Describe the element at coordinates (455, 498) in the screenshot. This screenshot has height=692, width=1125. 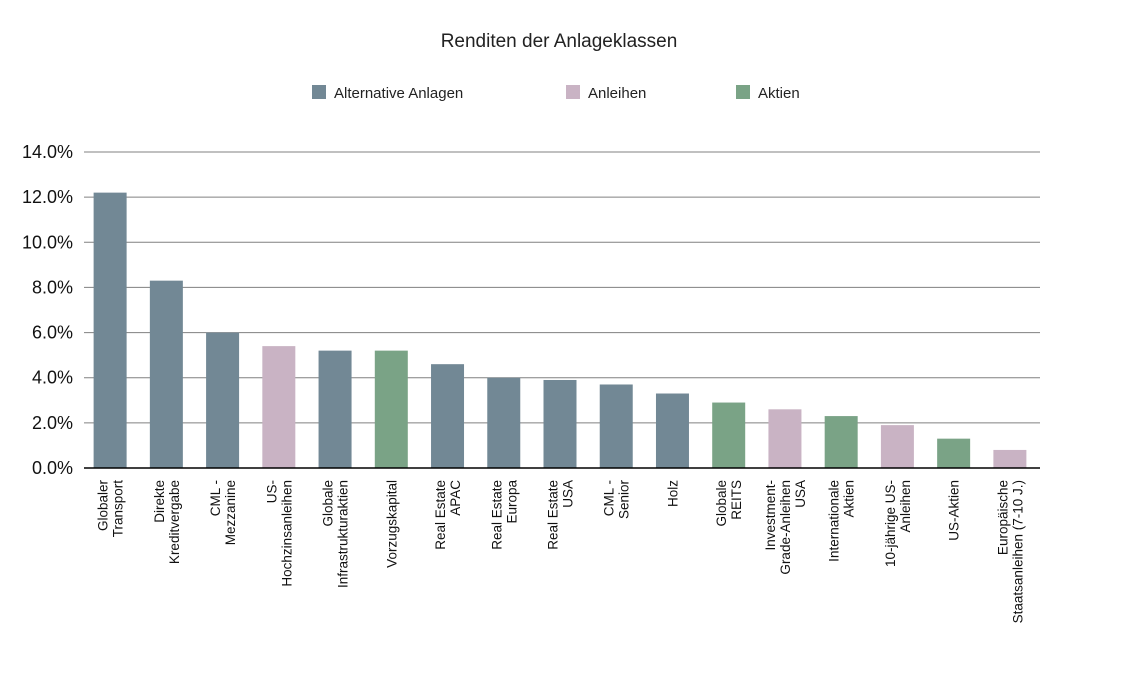
I see `x-tick-label-line: APAC` at that location.